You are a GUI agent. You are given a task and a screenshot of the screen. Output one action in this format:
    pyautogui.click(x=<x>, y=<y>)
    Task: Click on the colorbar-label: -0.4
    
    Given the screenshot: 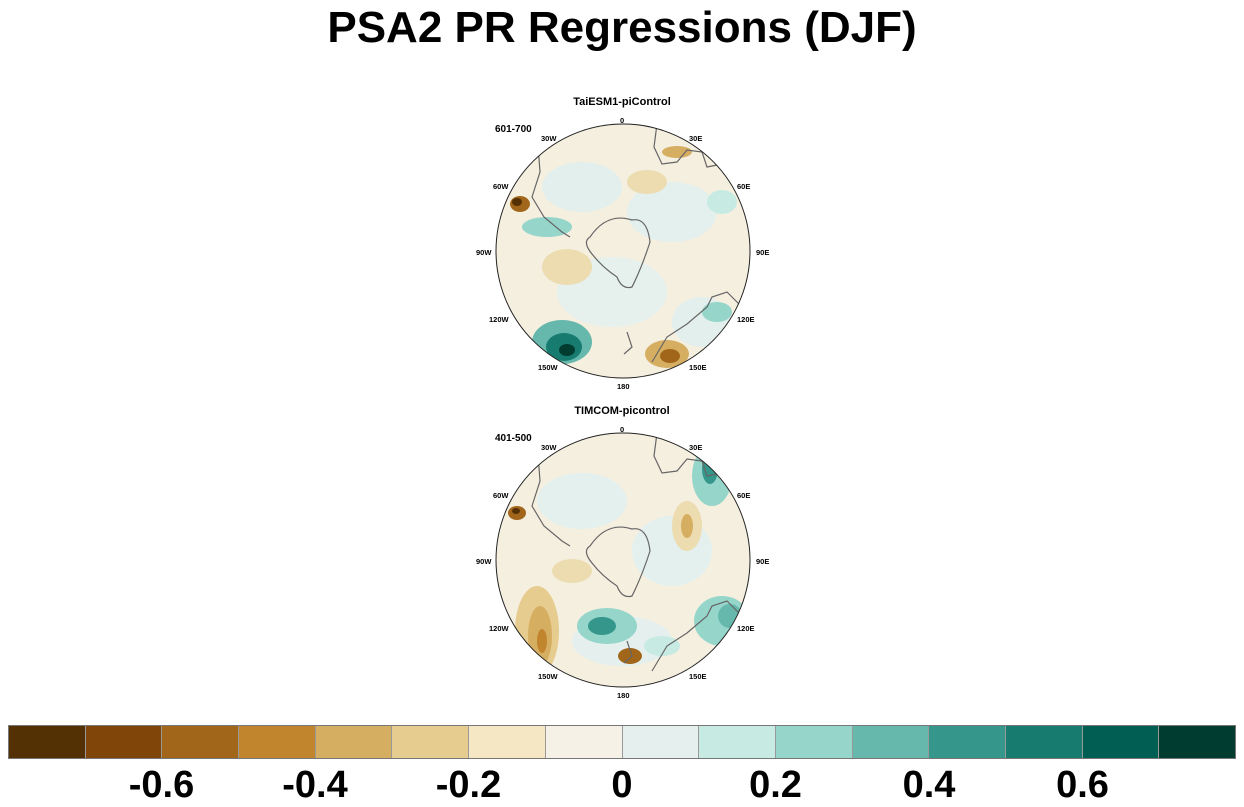 What is the action you would take?
    pyautogui.click(x=315, y=785)
    